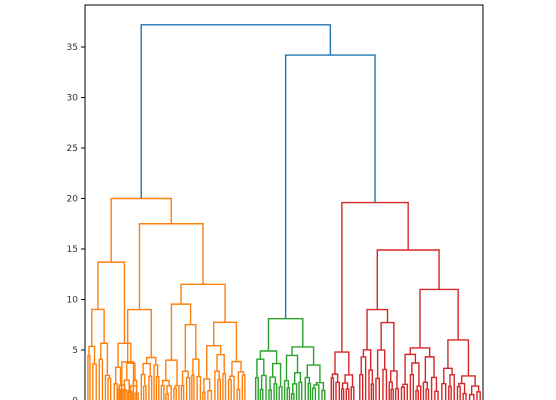 This screenshot has width=556, height=400. I want to click on cluster-2-root-link, so click(285, 334).